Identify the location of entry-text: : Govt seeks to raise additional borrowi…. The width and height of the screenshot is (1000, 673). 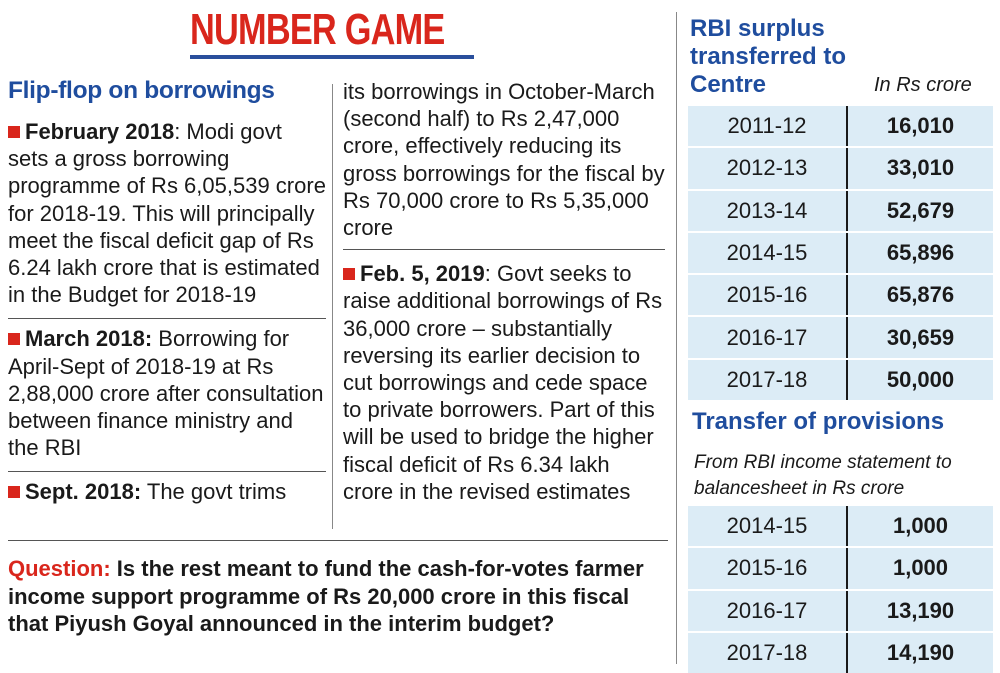
(503, 382).